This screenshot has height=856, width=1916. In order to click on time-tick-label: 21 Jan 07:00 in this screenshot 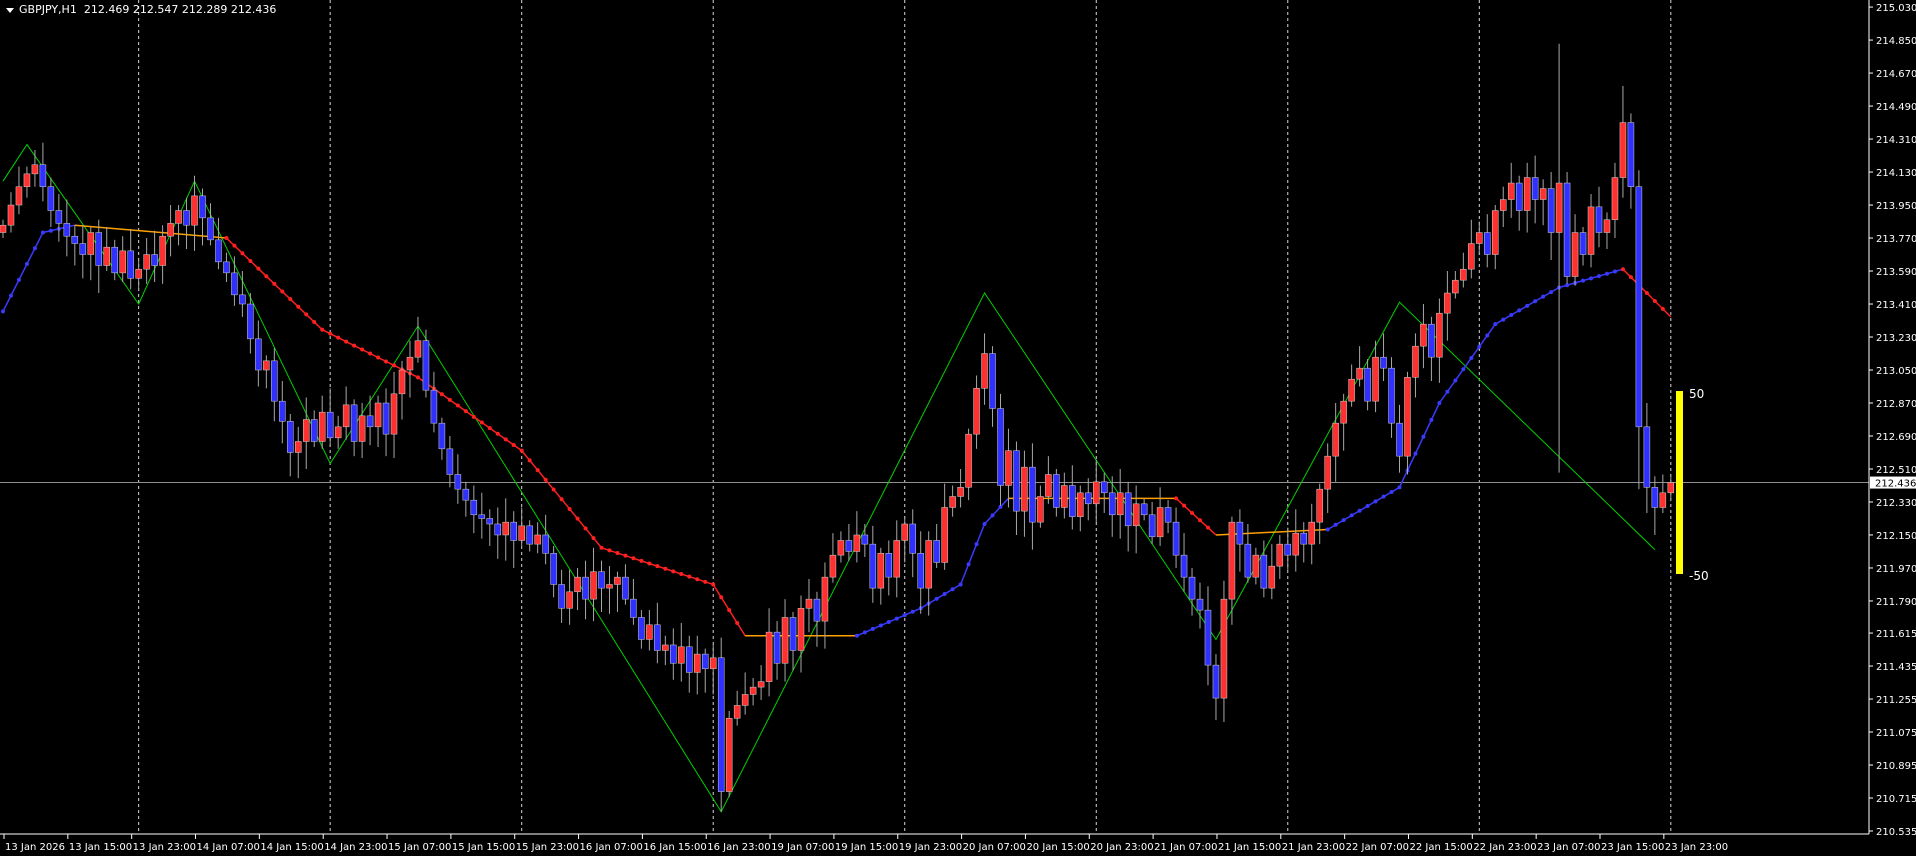, I will do `click(1185, 847)`.